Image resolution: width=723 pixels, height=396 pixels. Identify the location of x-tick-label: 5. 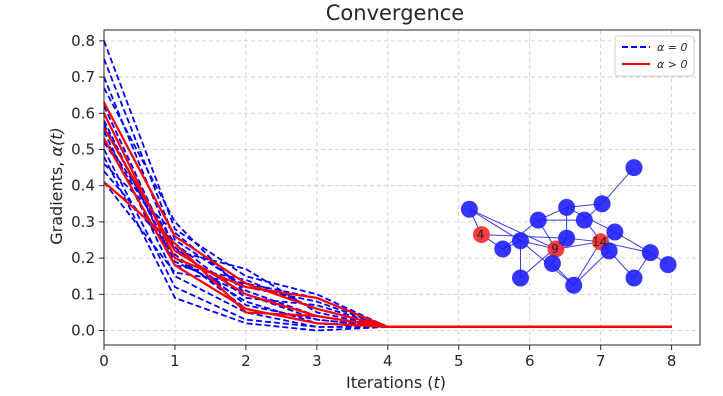
(459, 361).